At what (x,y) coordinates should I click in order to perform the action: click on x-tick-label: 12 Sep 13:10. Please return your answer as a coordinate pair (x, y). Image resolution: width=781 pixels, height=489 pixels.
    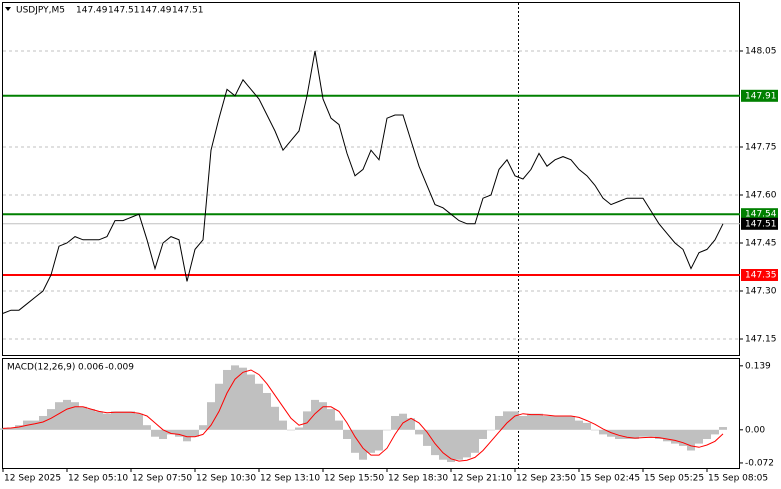
    Looking at the image, I should click on (290, 479).